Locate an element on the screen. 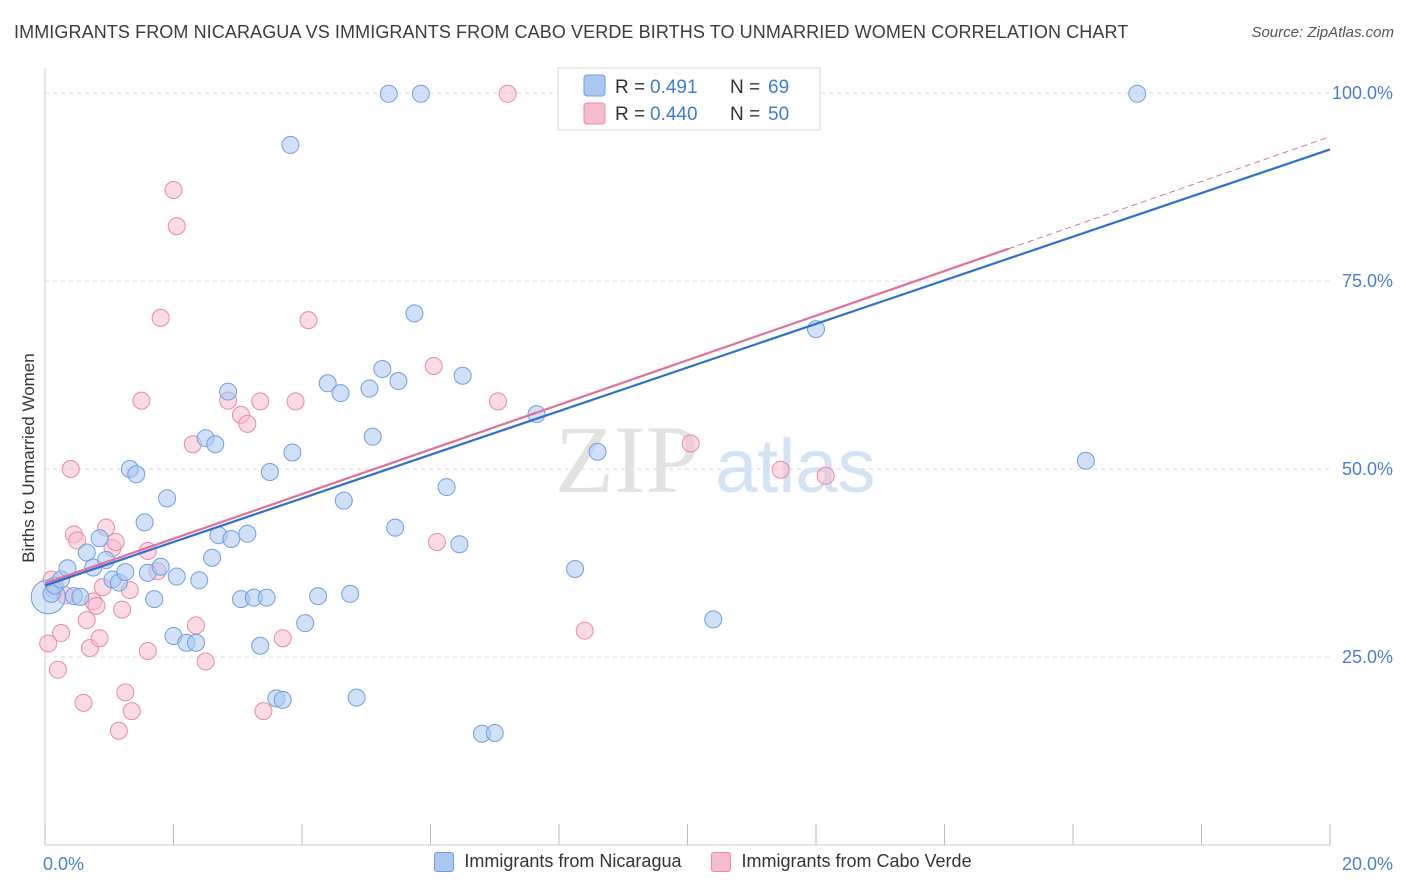 The image size is (1406, 892). bottom-legend-item-nicaragua: Immigrants from Nicaragua is located at coordinates (557, 861).